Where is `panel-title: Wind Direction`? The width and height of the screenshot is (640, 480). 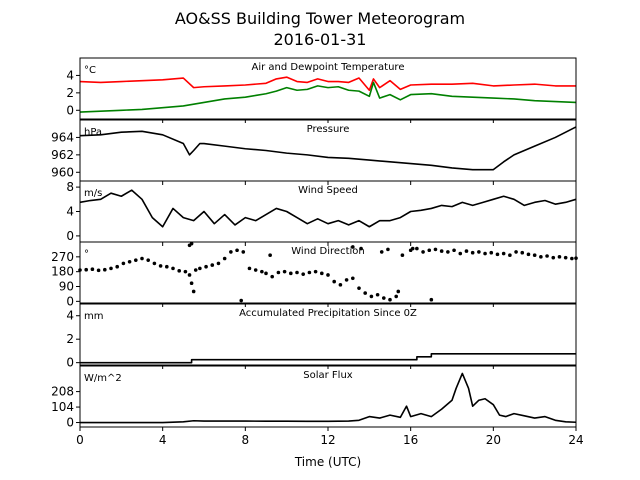
panel-title: Wind Direction is located at coordinates (328, 251).